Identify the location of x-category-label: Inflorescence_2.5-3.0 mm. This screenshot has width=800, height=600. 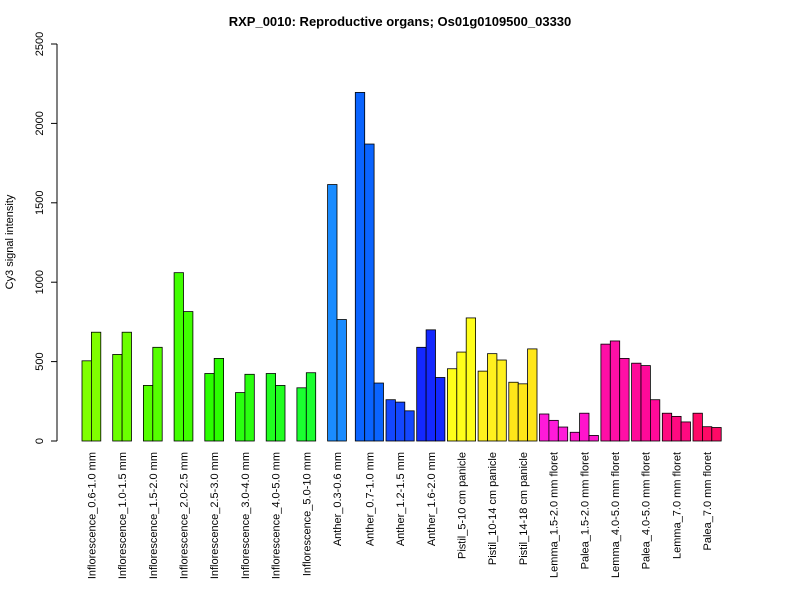
(215, 515).